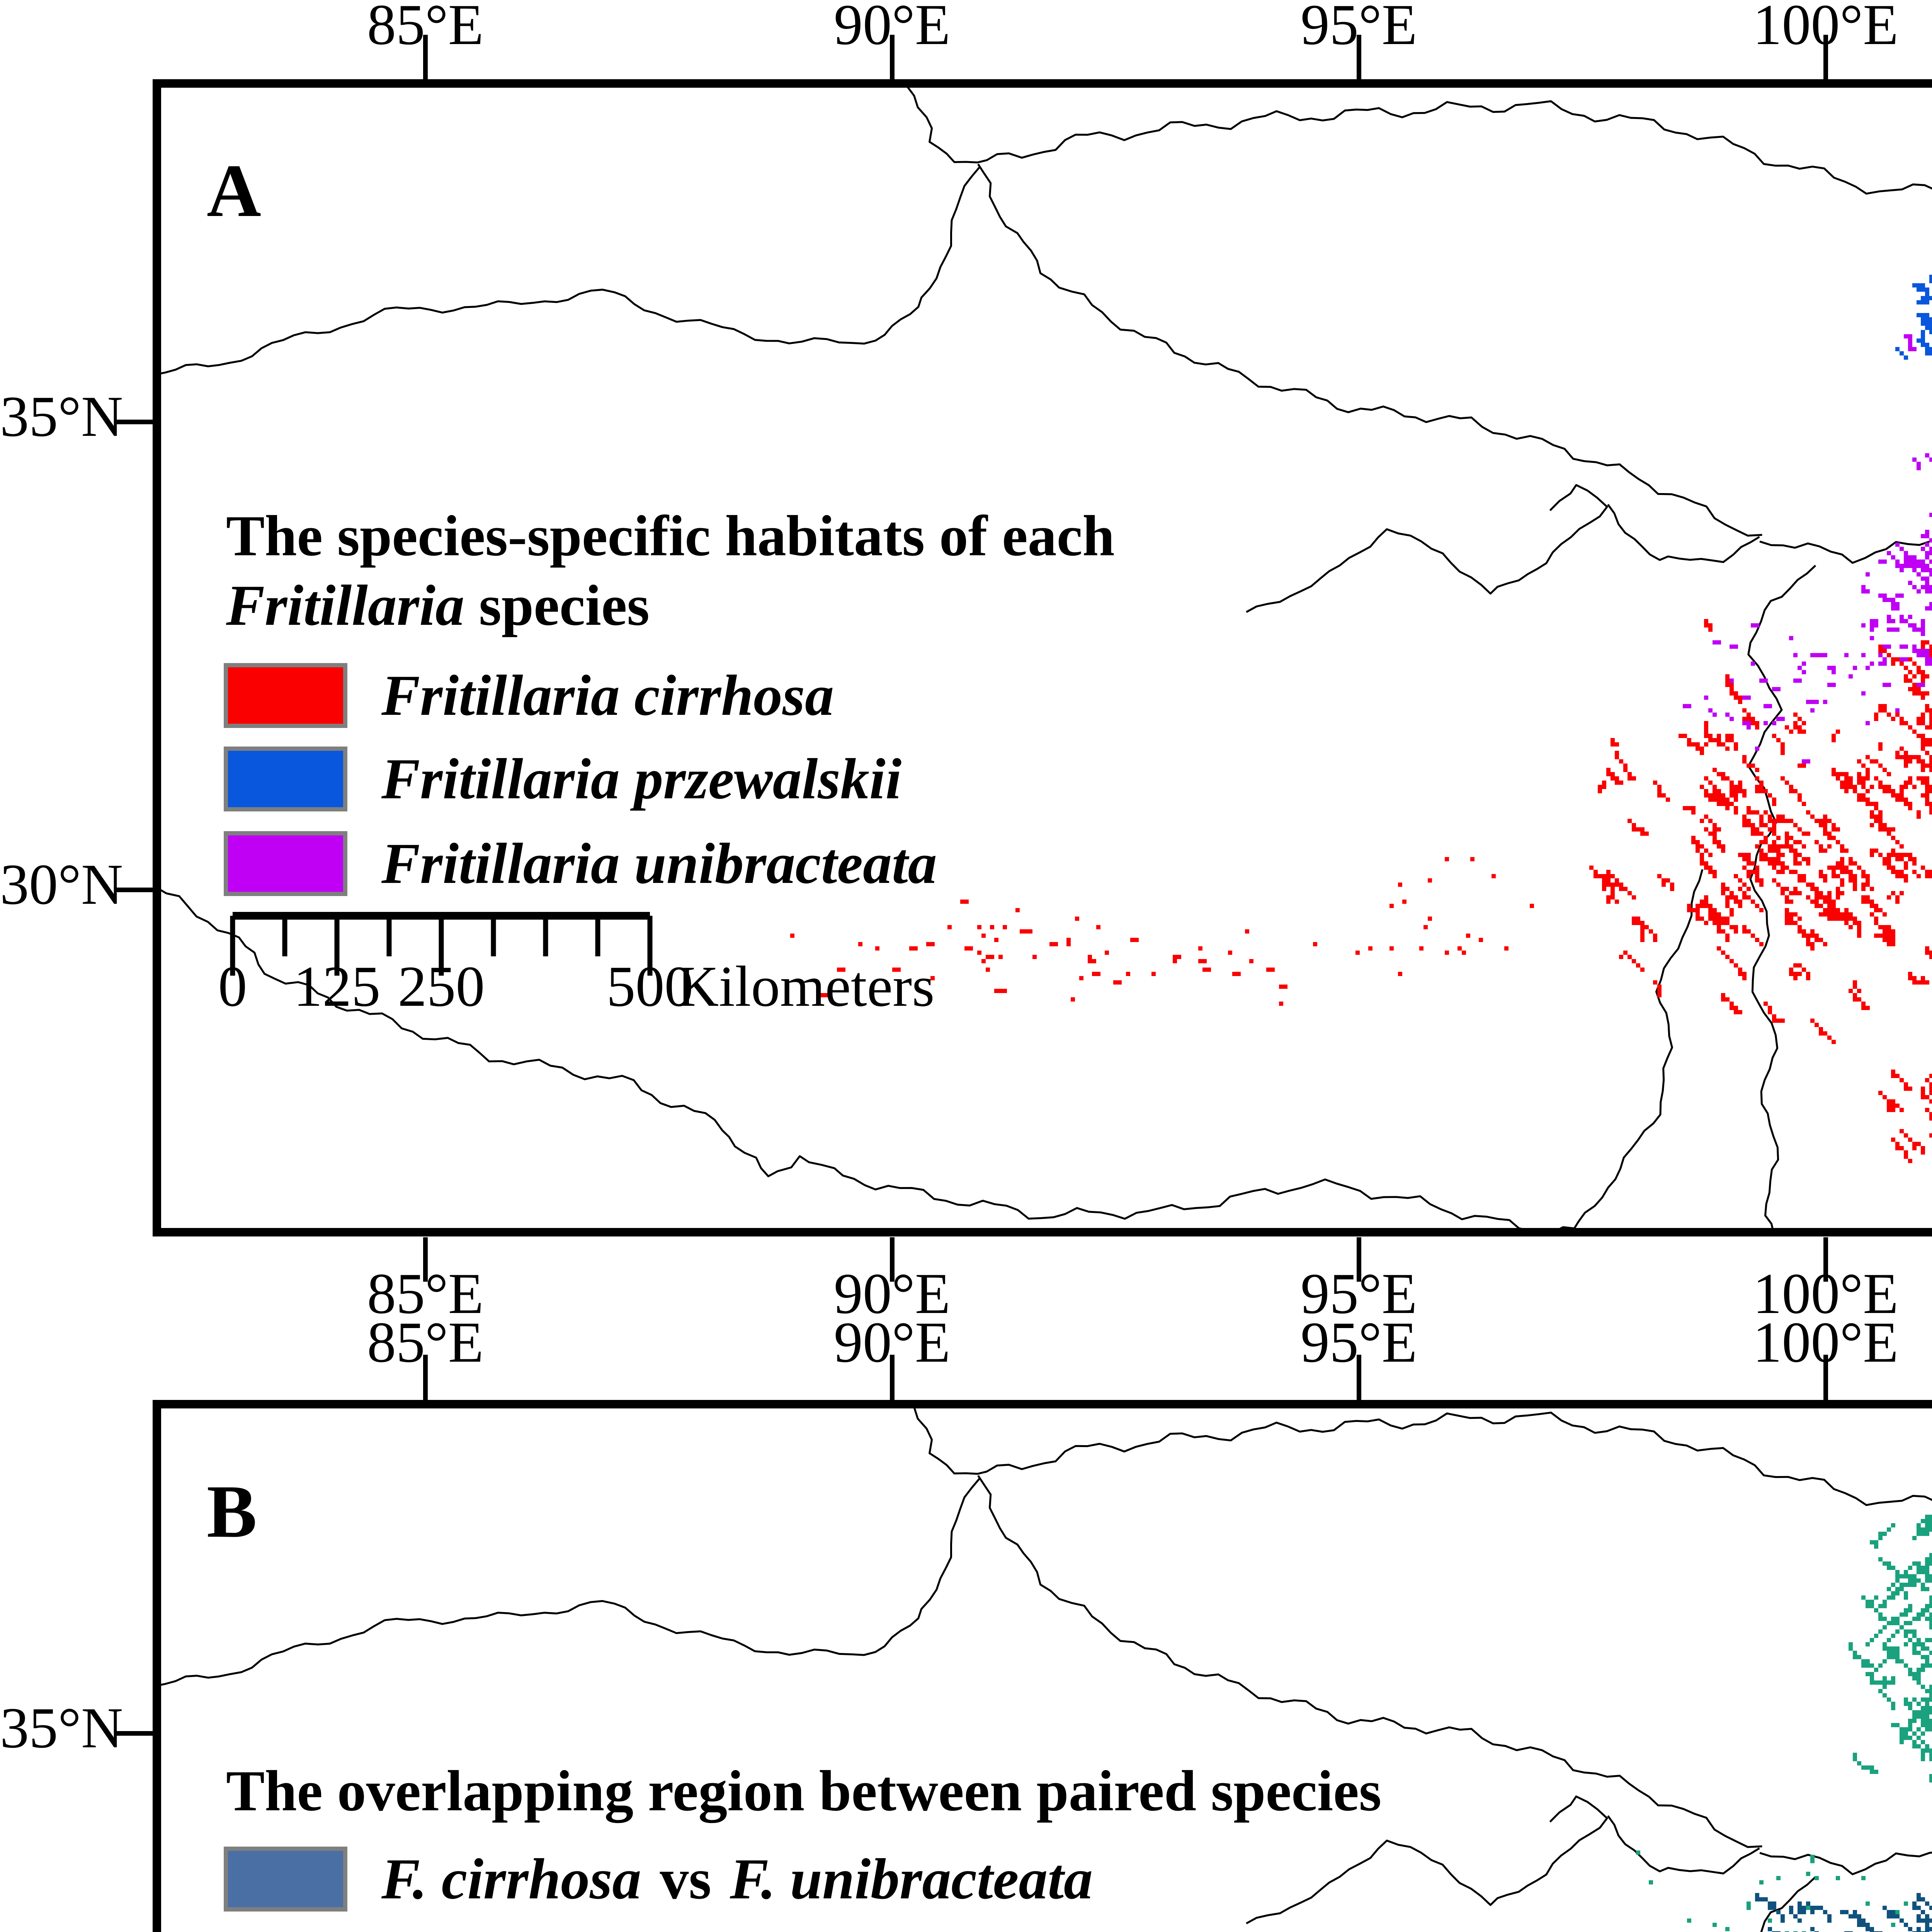 This screenshot has height=1932, width=1932. Describe the element at coordinates (1843, 1913) in the screenshot. I see `habitat-cells-overlap_cu` at that location.